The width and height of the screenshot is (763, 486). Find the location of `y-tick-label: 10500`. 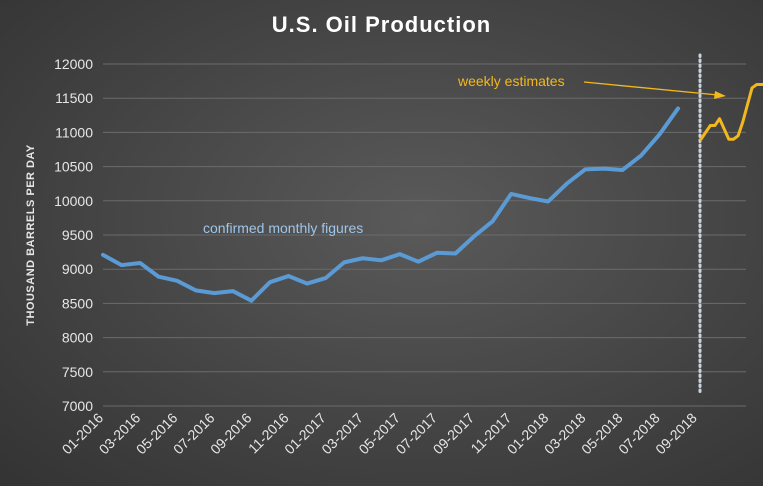

y-tick-label: 10500 is located at coordinates (73, 167).